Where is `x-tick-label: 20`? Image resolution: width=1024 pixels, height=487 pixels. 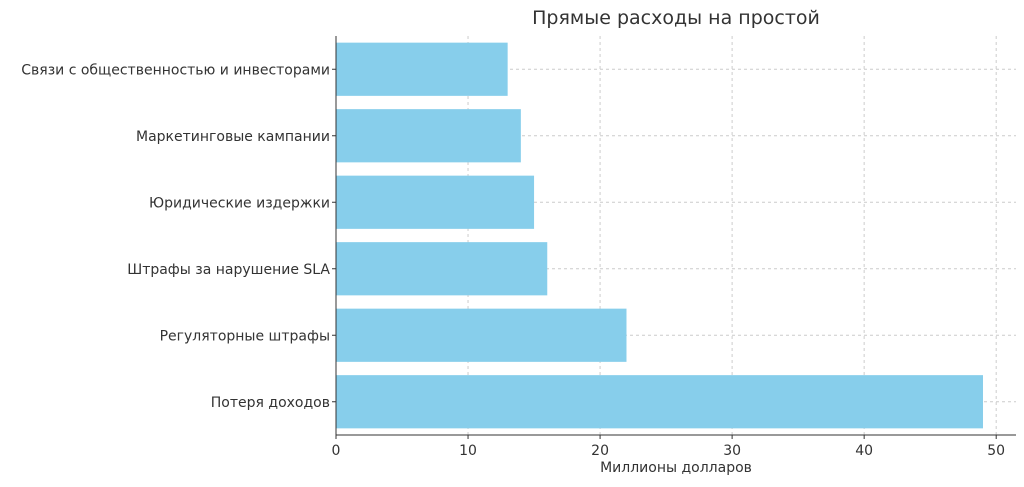
x-tick-label: 20 is located at coordinates (600, 451).